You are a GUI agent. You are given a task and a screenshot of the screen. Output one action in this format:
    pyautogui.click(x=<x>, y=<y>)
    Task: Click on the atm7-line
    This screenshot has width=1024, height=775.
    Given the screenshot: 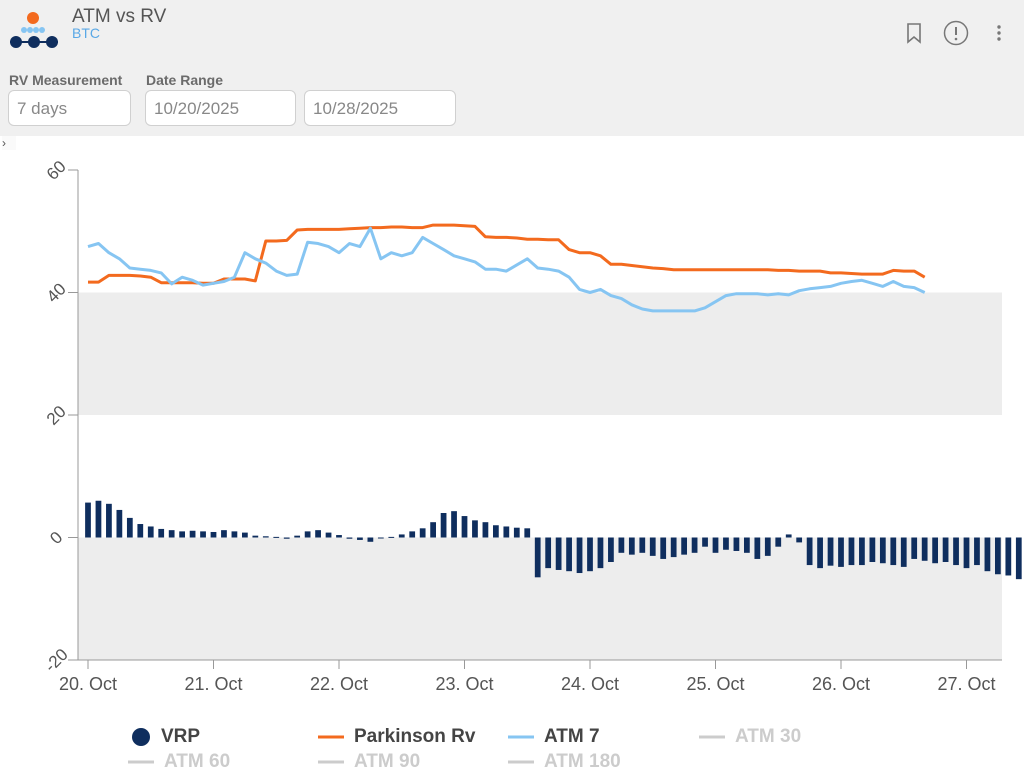 What is the action you would take?
    pyautogui.click(x=506, y=269)
    